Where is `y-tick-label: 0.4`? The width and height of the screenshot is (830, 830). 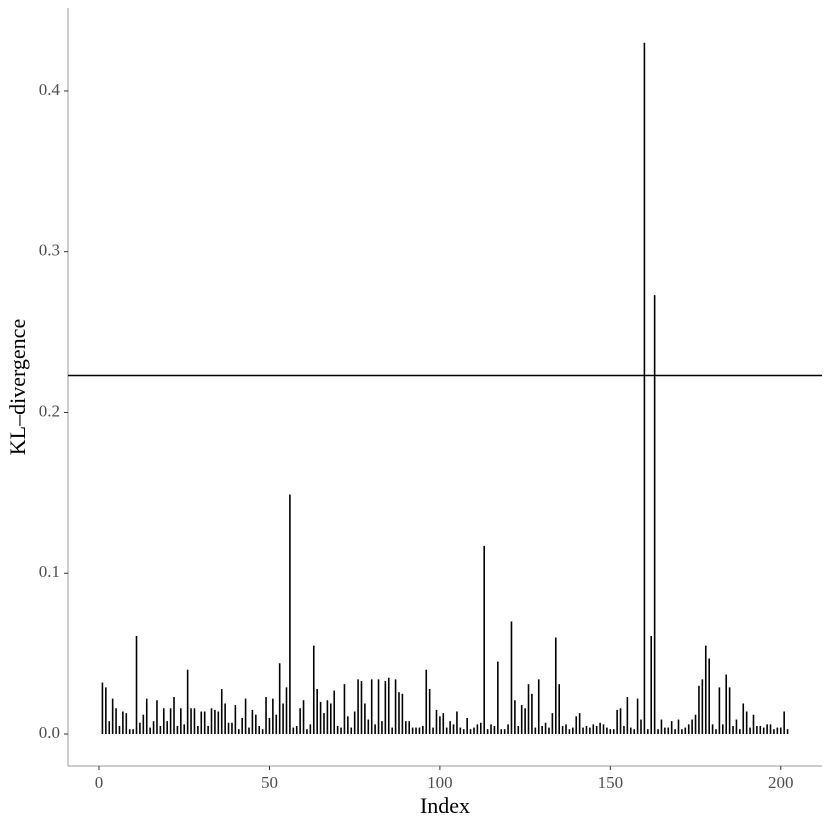 y-tick-label: 0.4 is located at coordinates (50, 89).